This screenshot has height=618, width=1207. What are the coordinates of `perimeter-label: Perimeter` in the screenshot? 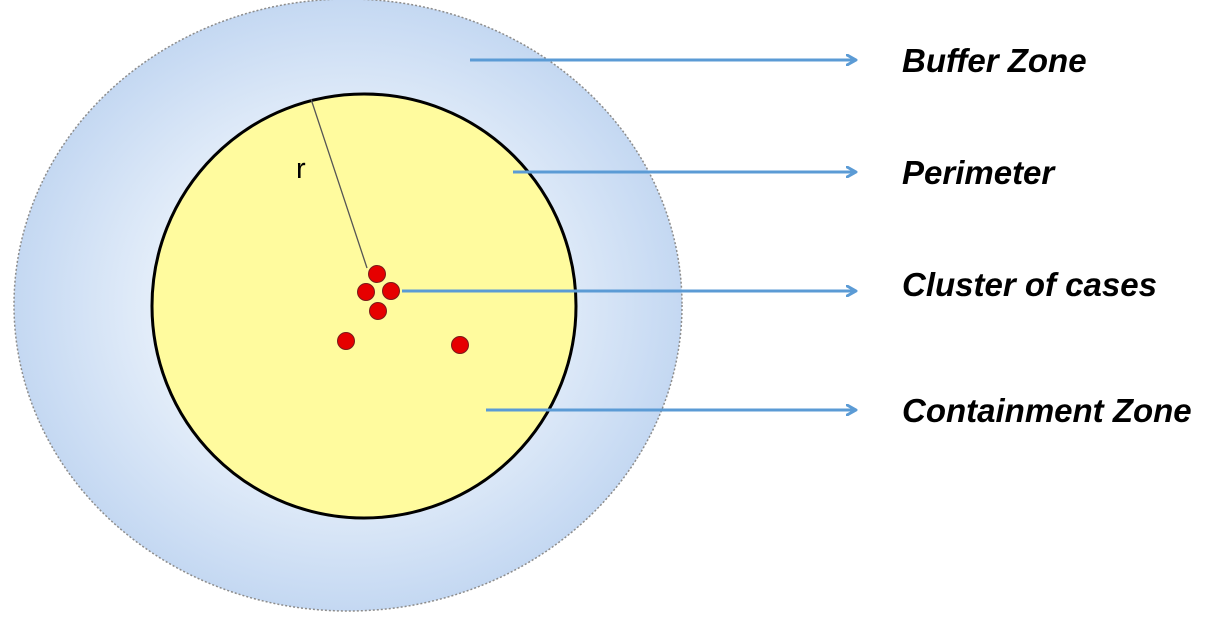 It's located at (978, 172).